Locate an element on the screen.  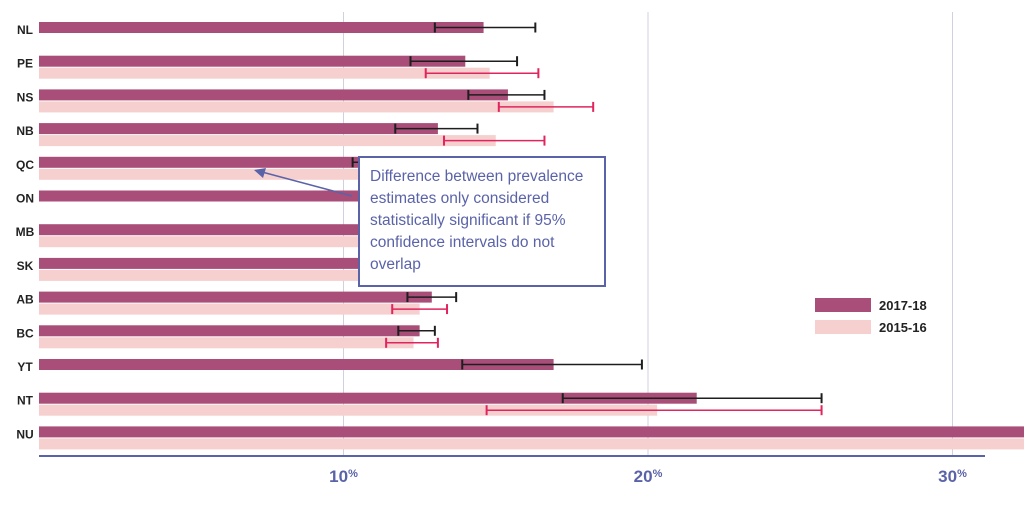
annotation-arrowhead is located at coordinates (260, 173).